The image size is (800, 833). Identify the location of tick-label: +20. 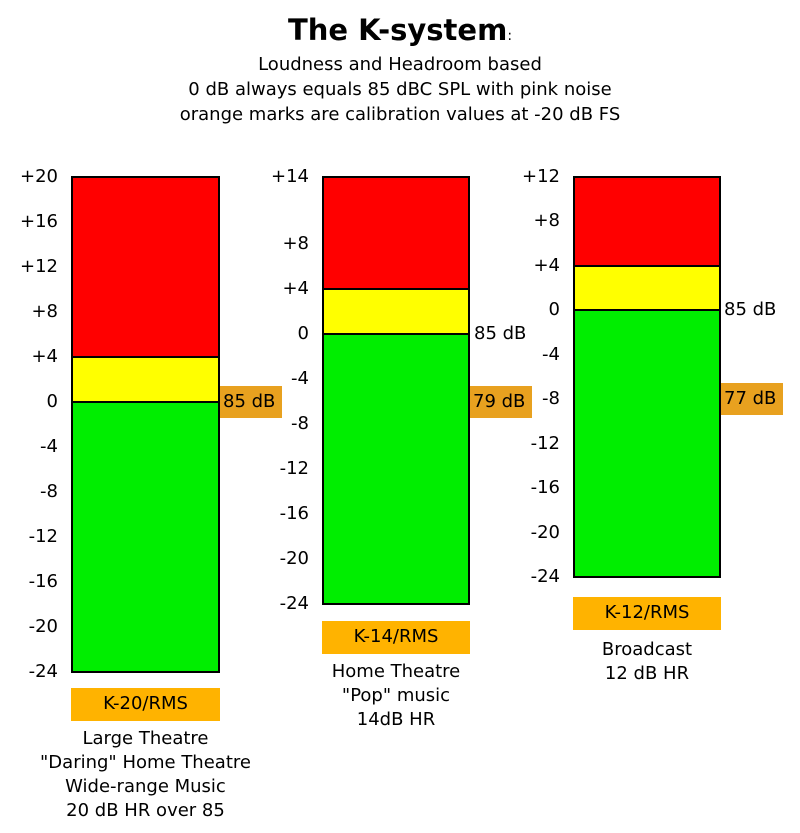
(39, 176).